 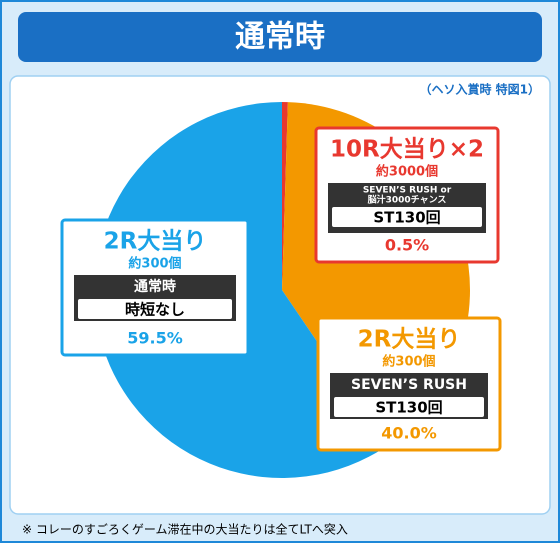 I want to click on value-label: 59.5%, so click(x=155, y=338).